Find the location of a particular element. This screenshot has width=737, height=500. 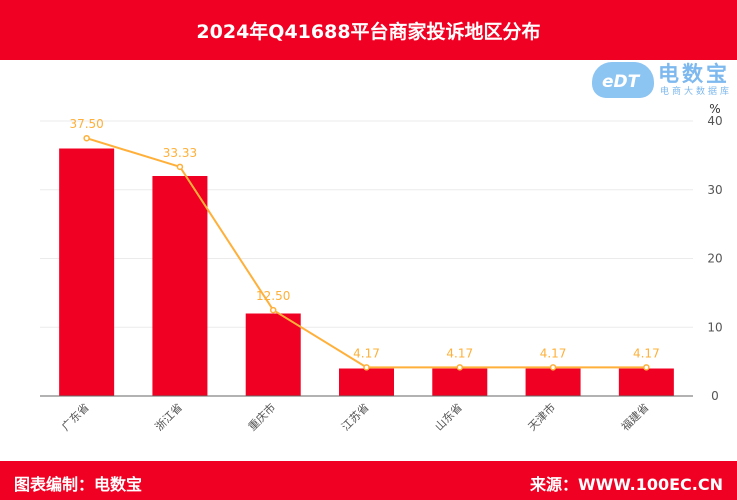

cloud-logo-icon is located at coordinates (623, 80).